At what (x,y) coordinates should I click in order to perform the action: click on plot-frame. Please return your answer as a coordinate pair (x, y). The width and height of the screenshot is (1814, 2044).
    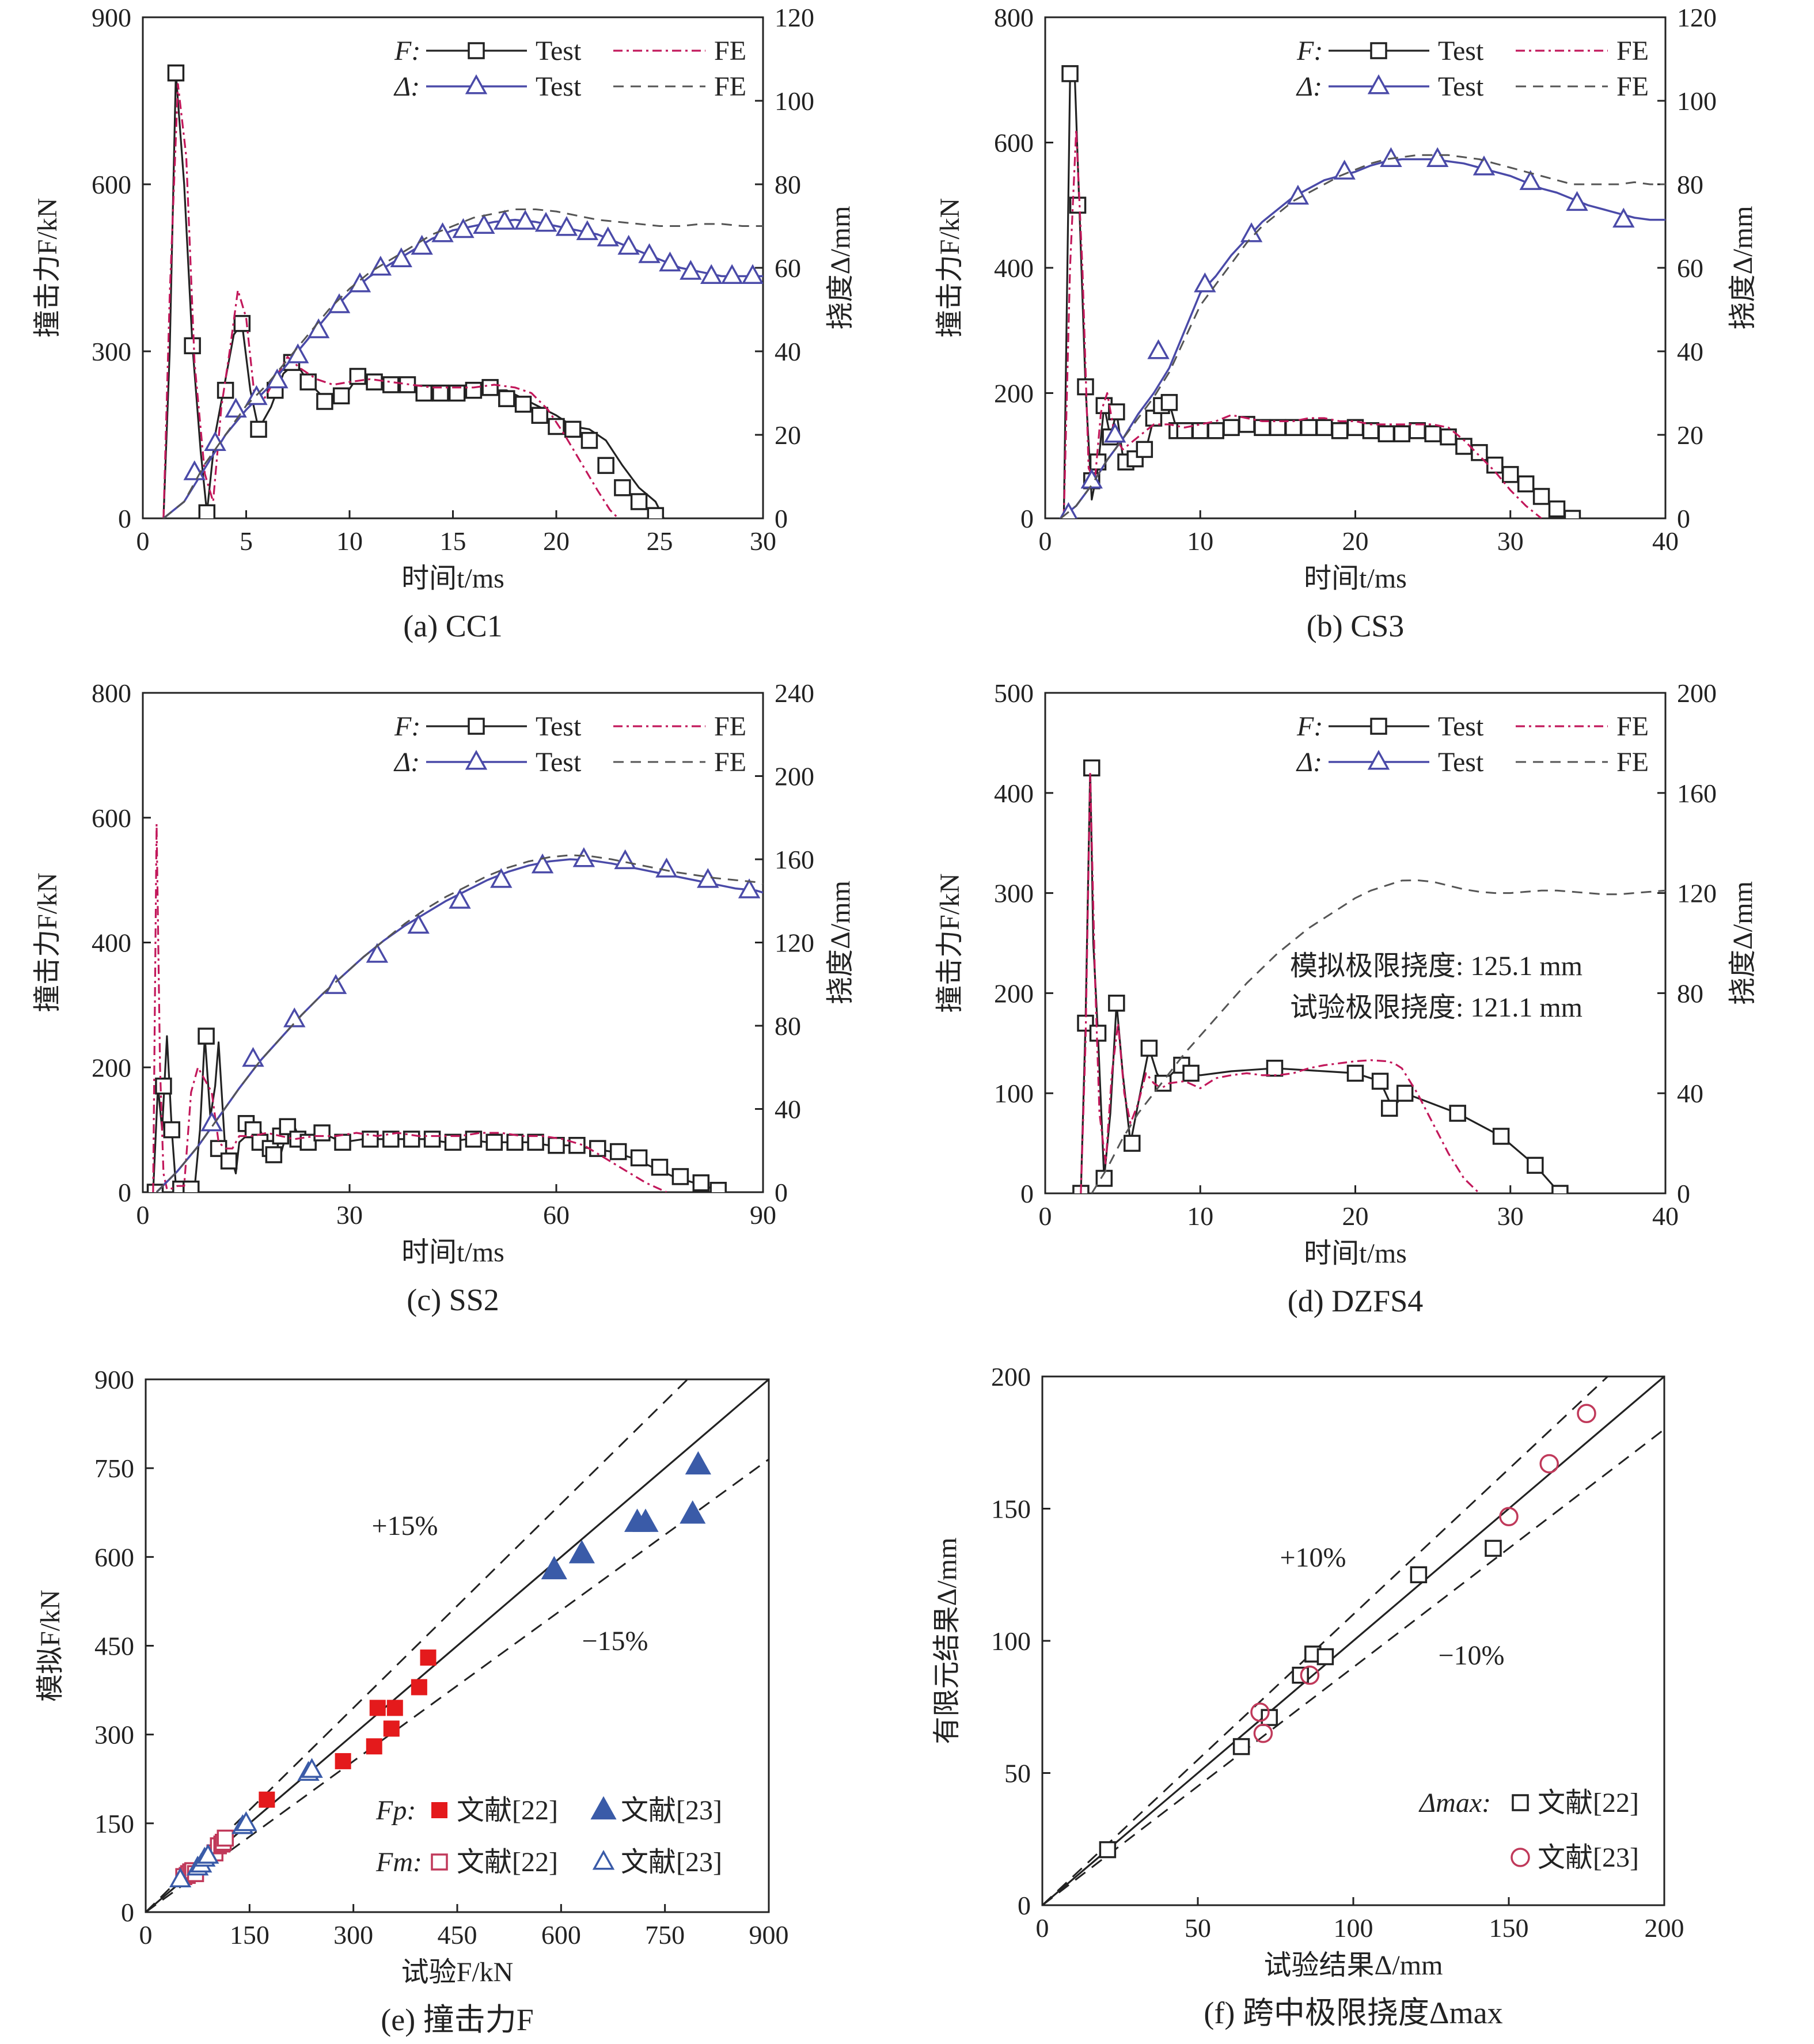
    Looking at the image, I should click on (1355, 943).